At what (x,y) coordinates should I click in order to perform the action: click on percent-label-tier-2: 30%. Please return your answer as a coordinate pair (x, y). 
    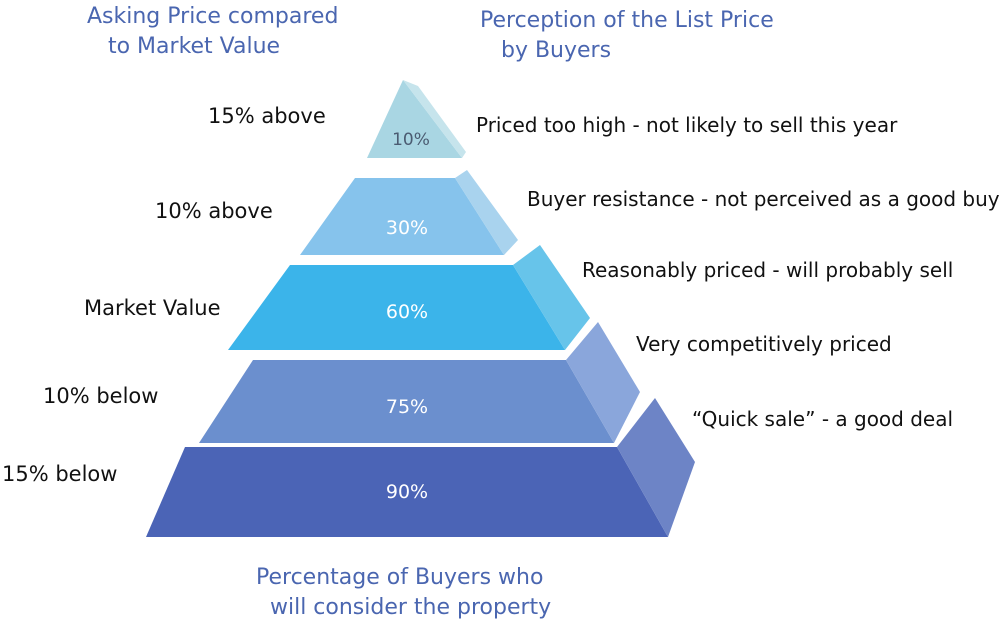
    Looking at the image, I should click on (407, 228).